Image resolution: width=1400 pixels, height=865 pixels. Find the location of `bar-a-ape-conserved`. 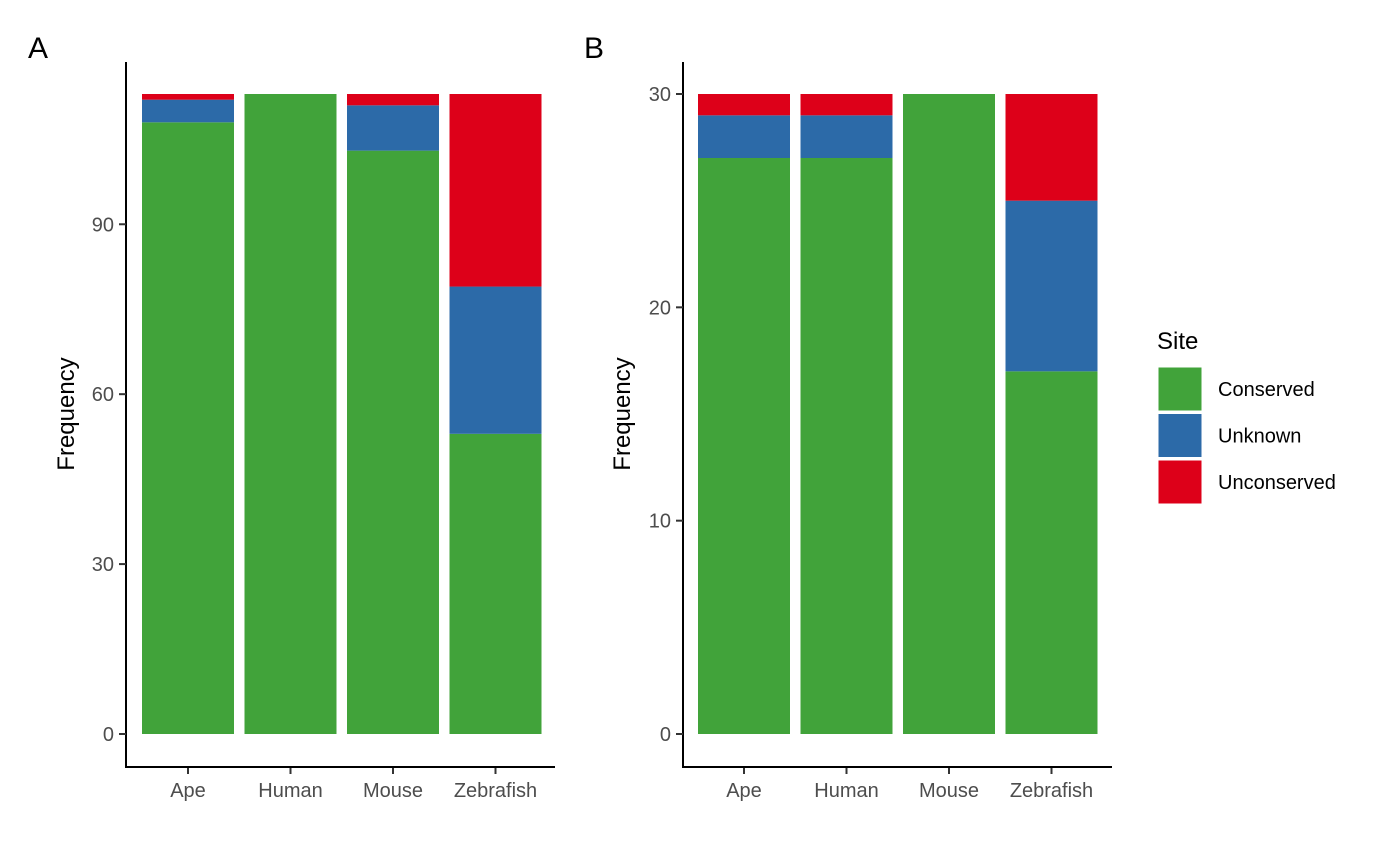

bar-a-ape-conserved is located at coordinates (188, 428).